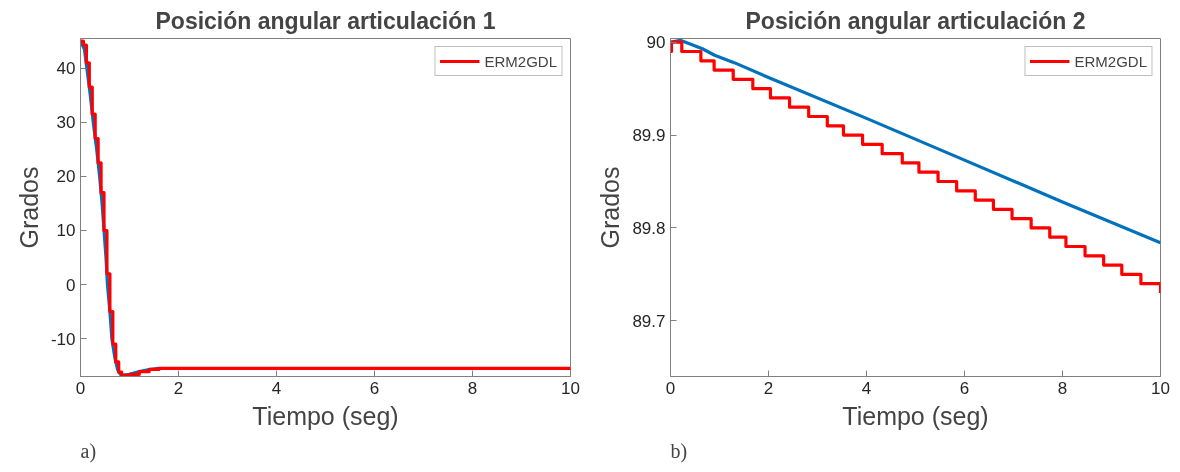 The width and height of the screenshot is (1180, 472). What do you see at coordinates (325, 20) in the screenshot?
I see `chart-title: Posición angular articulación 1` at bounding box center [325, 20].